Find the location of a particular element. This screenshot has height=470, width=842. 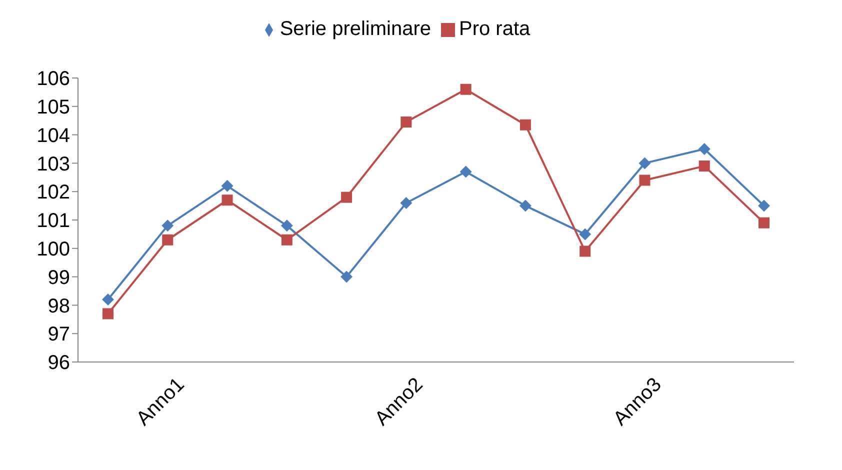

y-tick-label: 106 is located at coordinates (53, 79).